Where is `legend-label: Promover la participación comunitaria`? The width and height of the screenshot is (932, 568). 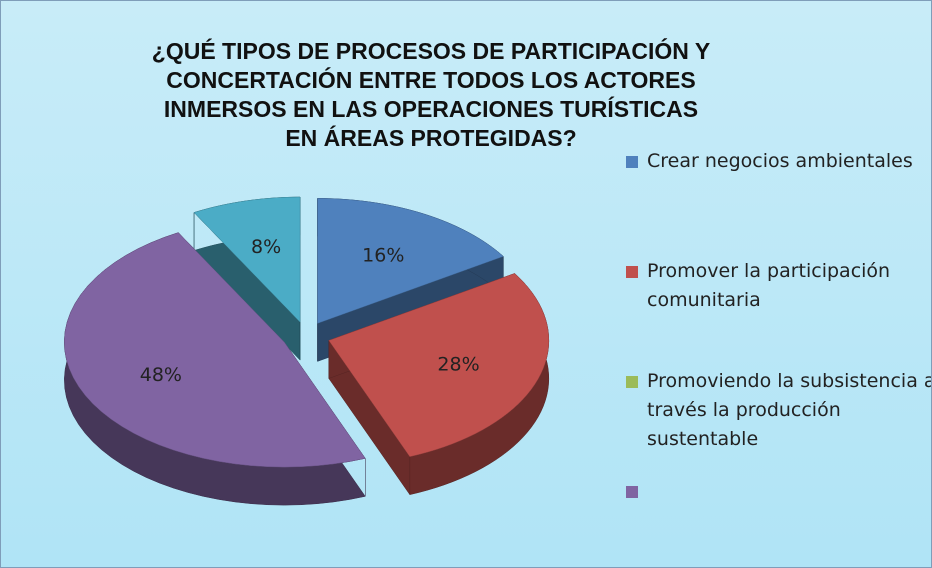 legend-label: Promover la participación comunitaria is located at coordinates (769, 285).